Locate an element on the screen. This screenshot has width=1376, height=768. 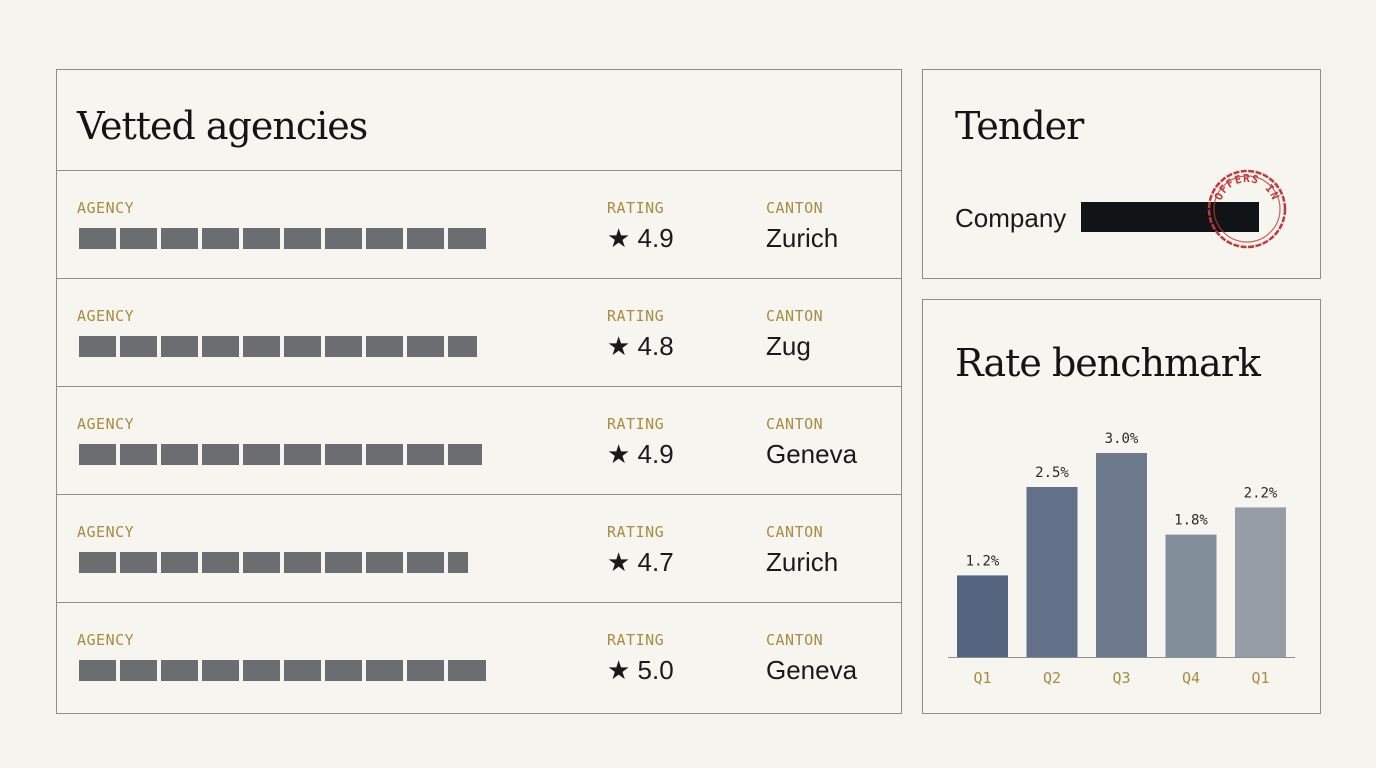
agency-row: AGENCY RATING ★ 4.9 CANTON Geneva is located at coordinates (479, 440).